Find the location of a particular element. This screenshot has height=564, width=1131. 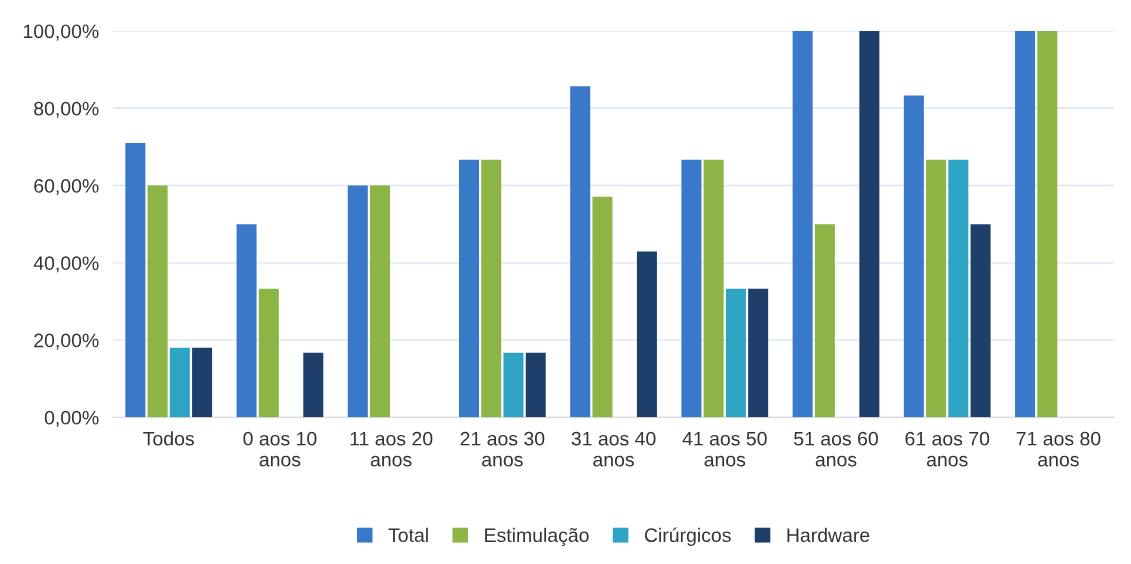

x-tick-label: 41 aos 50 anos is located at coordinates (724, 449).